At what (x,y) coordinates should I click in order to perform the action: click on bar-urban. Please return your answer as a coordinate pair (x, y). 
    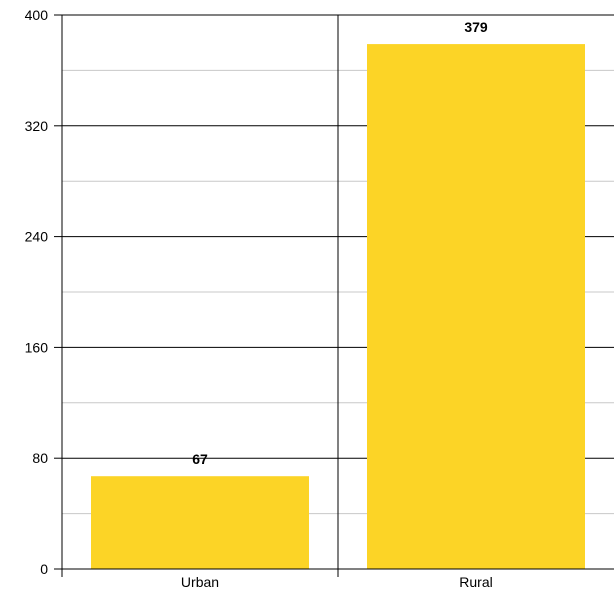
    Looking at the image, I should click on (200, 522).